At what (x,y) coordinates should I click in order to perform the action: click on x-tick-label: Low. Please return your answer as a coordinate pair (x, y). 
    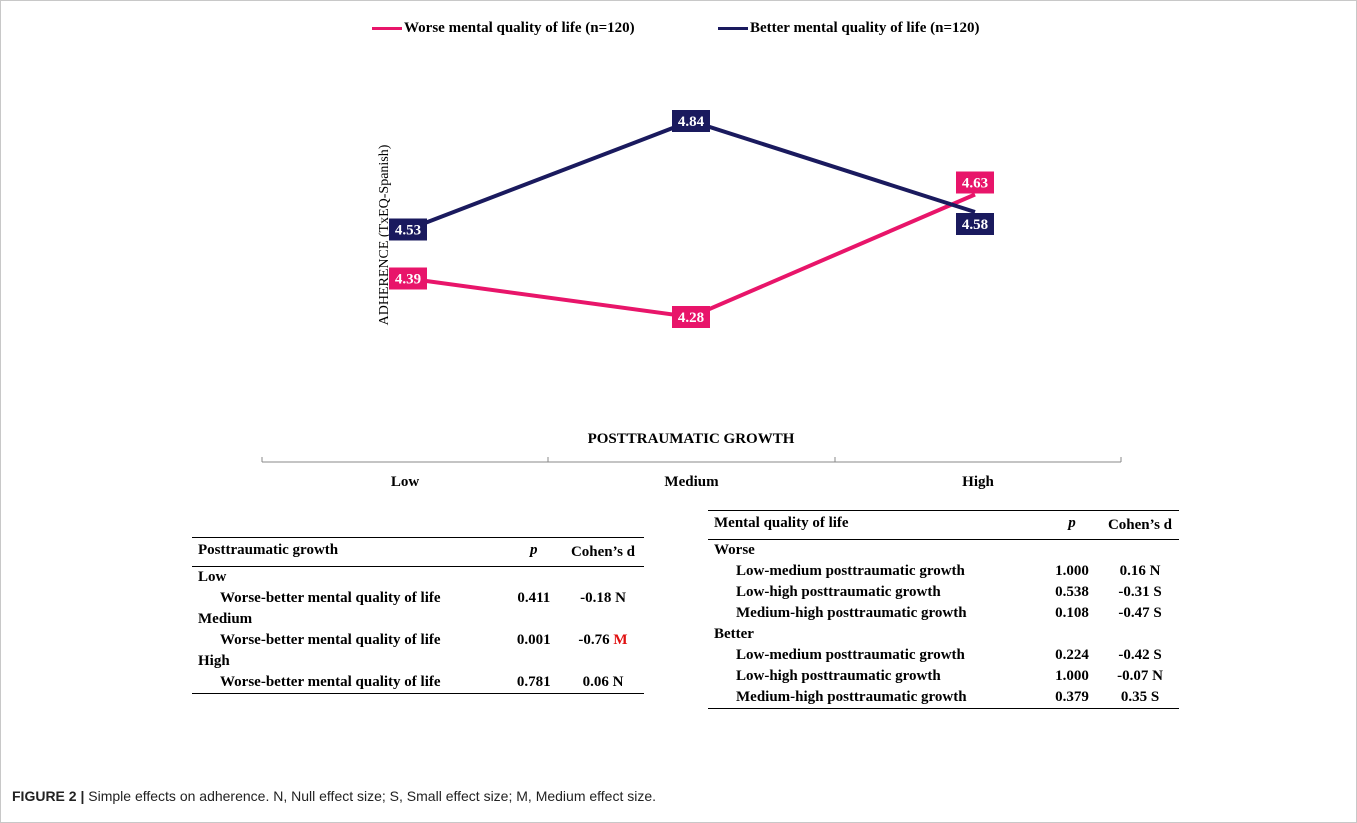
    Looking at the image, I should click on (405, 482).